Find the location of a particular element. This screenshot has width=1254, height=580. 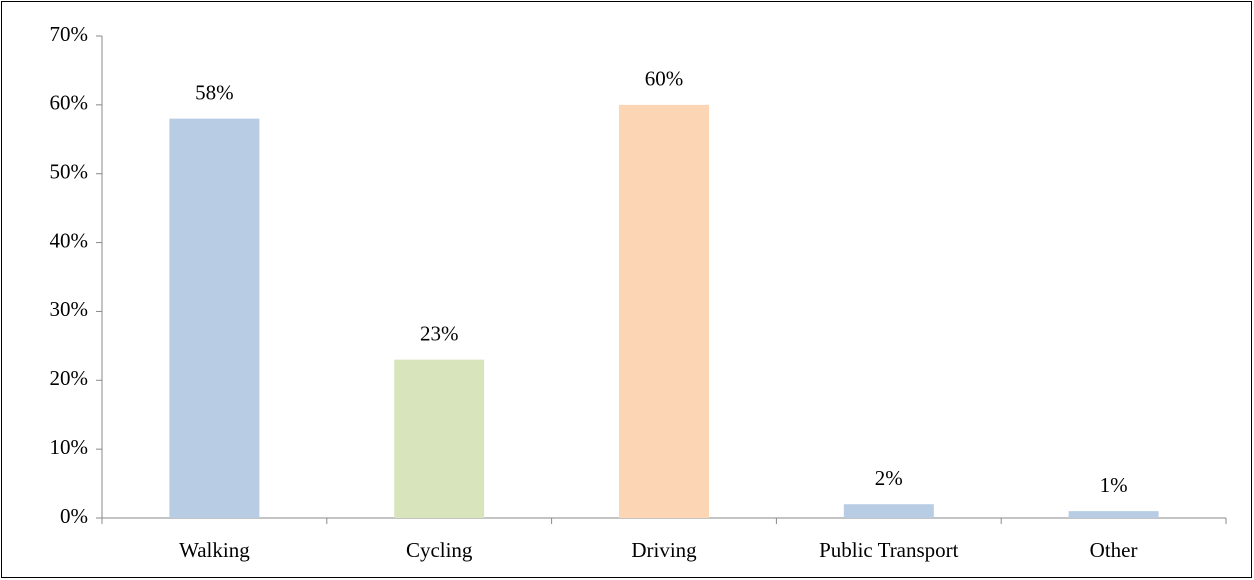

data-label: 60% is located at coordinates (664, 79).